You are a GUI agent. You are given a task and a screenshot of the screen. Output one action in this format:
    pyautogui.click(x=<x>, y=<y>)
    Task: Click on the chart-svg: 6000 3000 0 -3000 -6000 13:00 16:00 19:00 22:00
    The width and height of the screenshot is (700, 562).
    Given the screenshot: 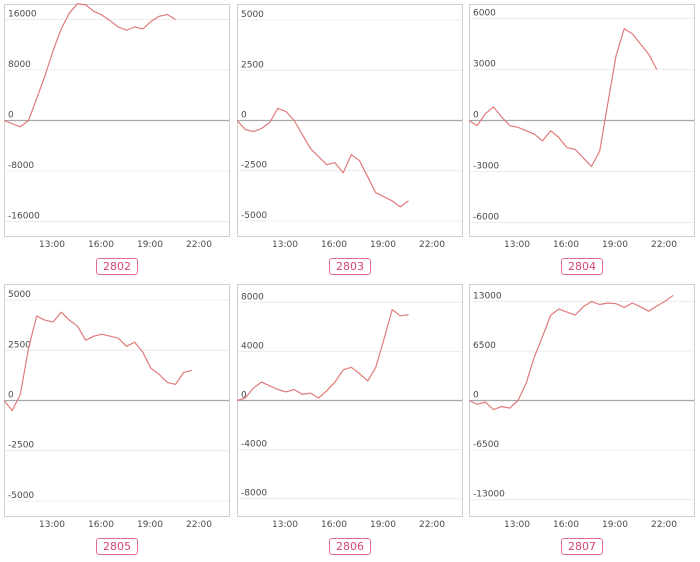 What is the action you would take?
    pyautogui.click(x=581, y=129)
    